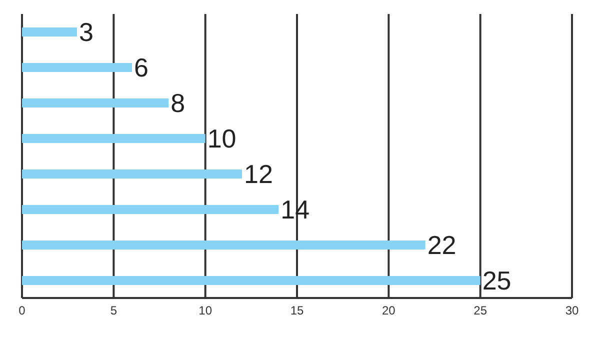 Image resolution: width=600 pixels, height=338 pixels. What do you see at coordinates (389, 311) in the screenshot?
I see `x-tick-label: 20` at bounding box center [389, 311].